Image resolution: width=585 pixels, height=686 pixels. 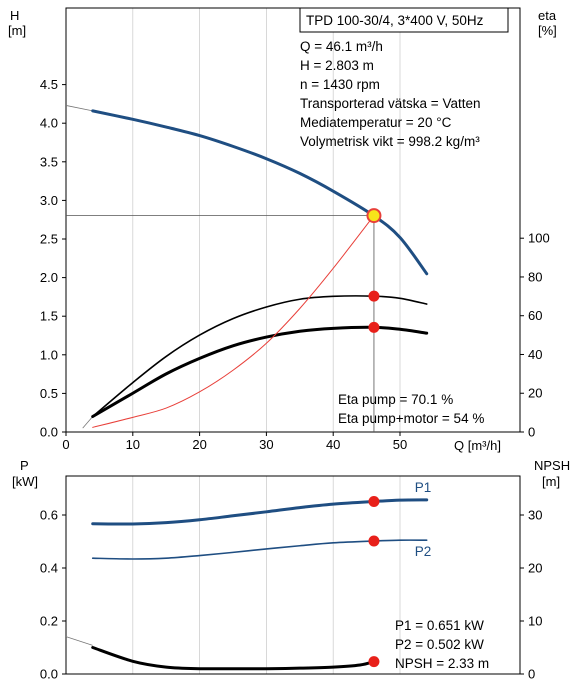 What do you see at coordinates (24, 465) in the screenshot?
I see `bottom-left-axis-label: P` at bounding box center [24, 465].